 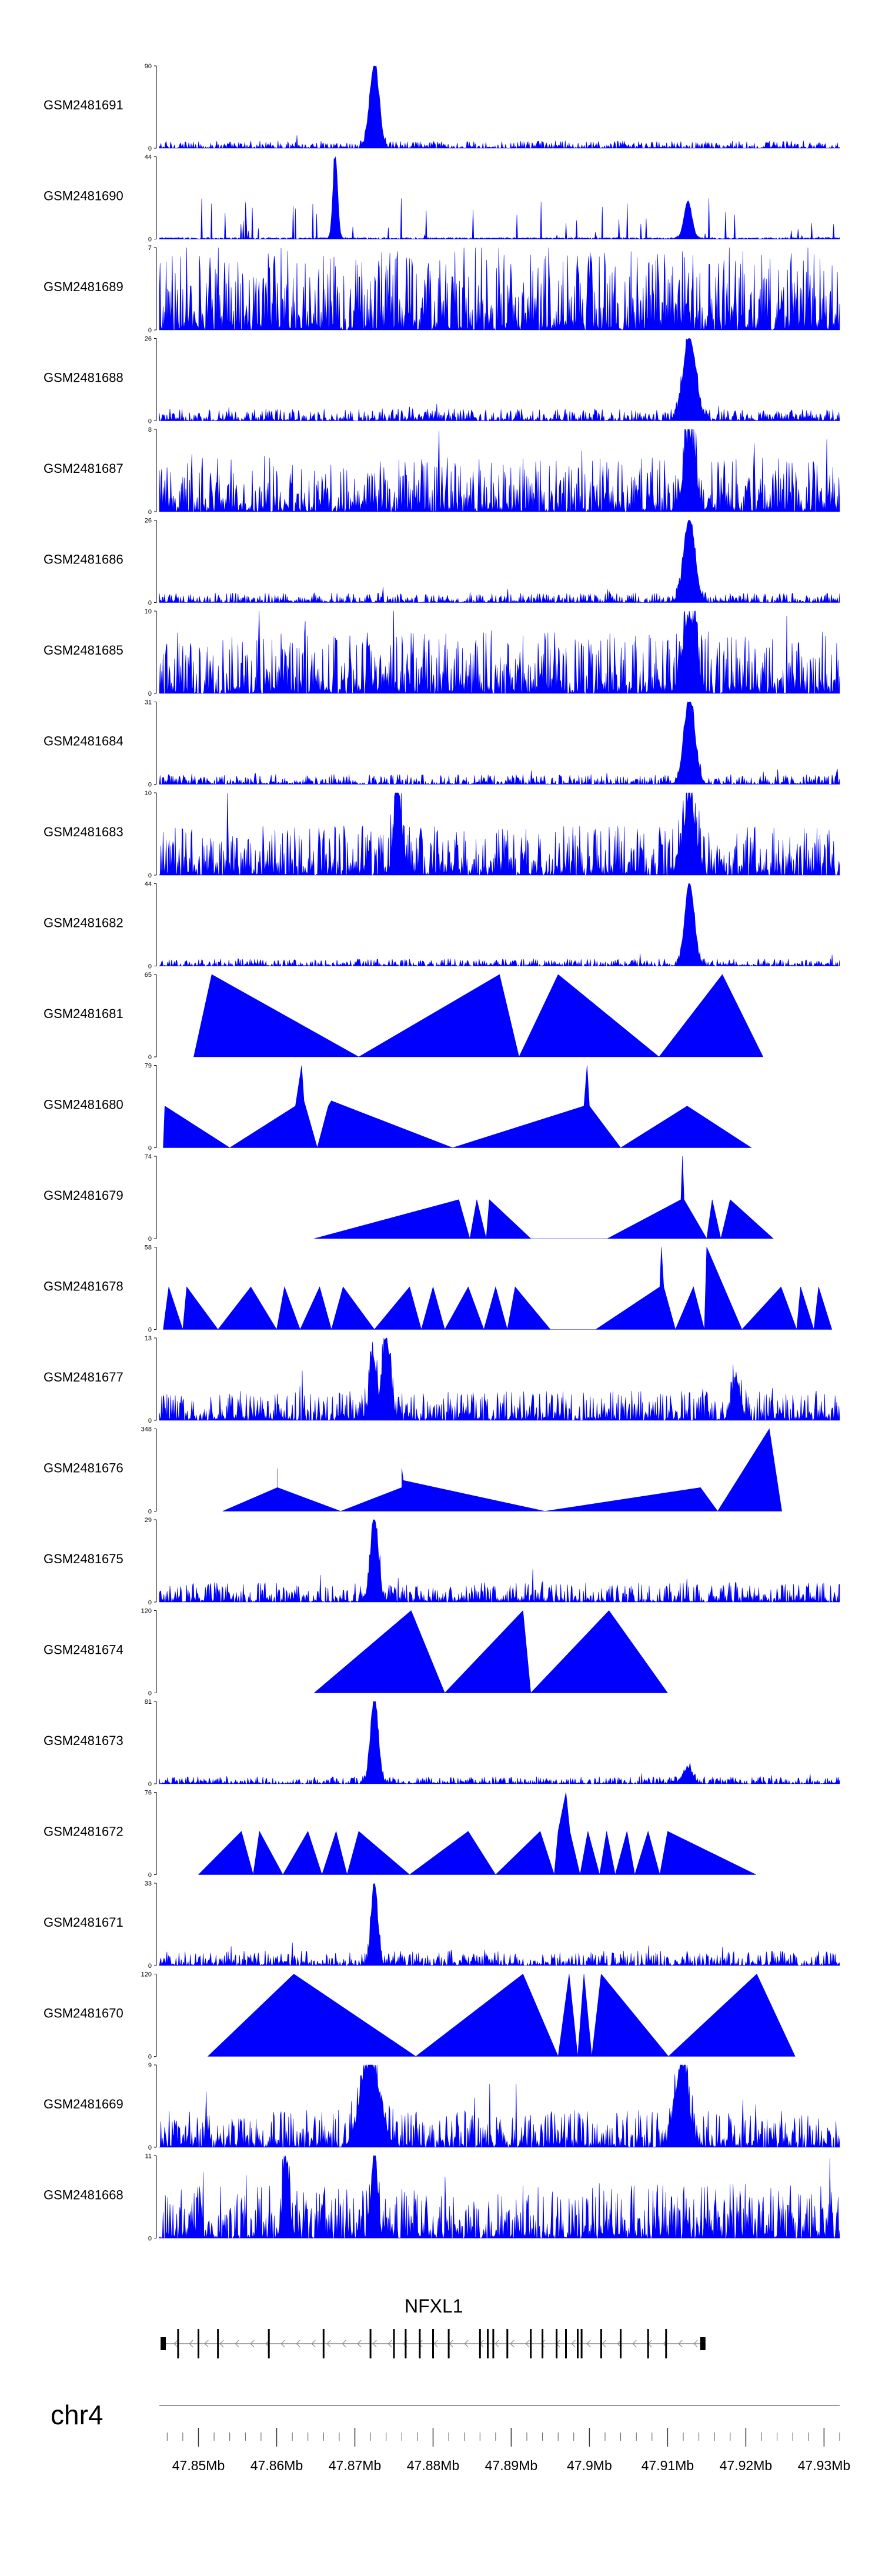 What do you see at coordinates (148, 157) in the screenshot?
I see `y-axis-max-label: 44` at bounding box center [148, 157].